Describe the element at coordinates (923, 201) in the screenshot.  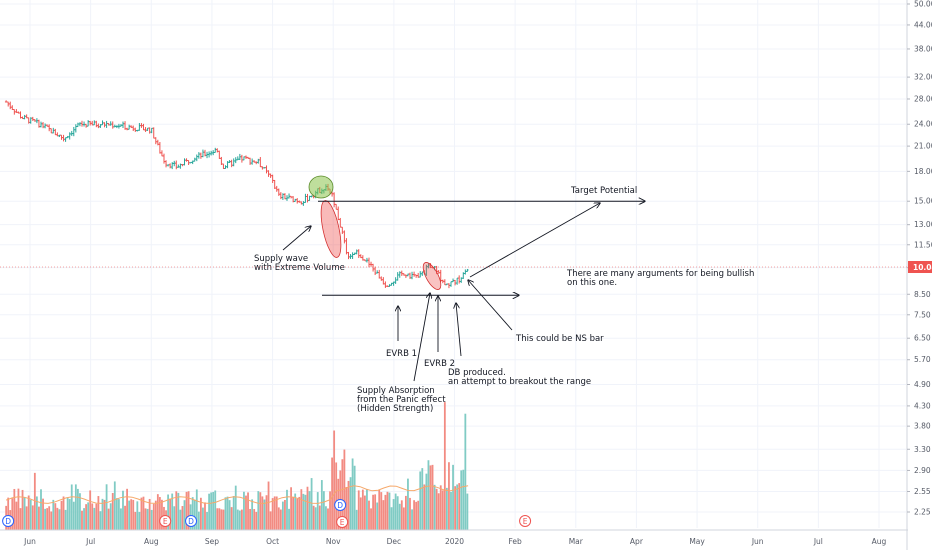
I see `price-tick-label: 15.00` at that location.